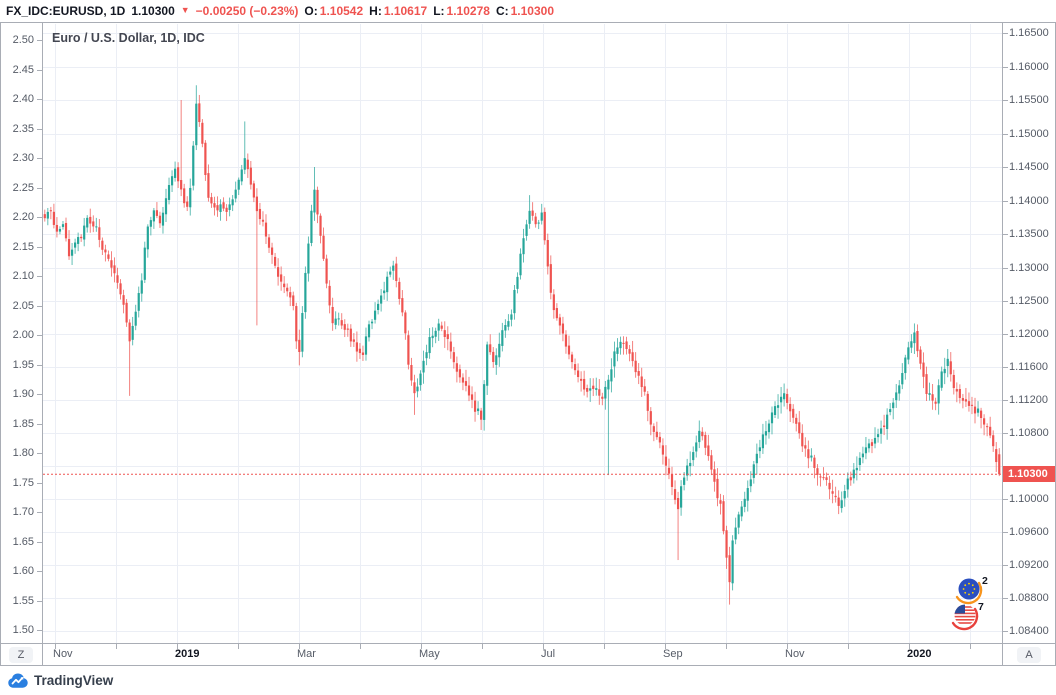 The height and width of the screenshot is (695, 1056). Describe the element at coordinates (1029, 532) in the screenshot. I see `right-axis-tick: 1.09600` at that location.